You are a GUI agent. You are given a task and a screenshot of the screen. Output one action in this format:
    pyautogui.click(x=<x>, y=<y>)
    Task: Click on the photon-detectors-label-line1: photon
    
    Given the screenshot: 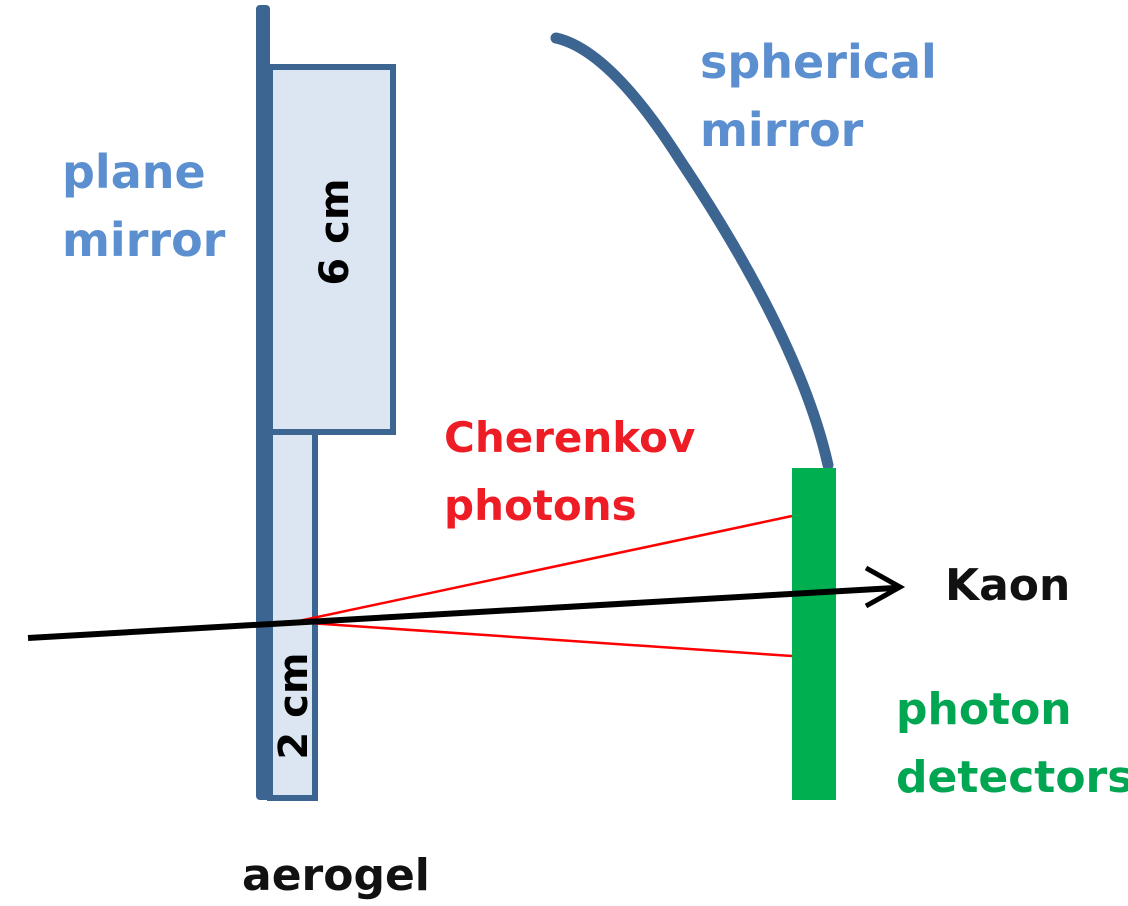 What is the action you would take?
    pyautogui.click(x=984, y=709)
    